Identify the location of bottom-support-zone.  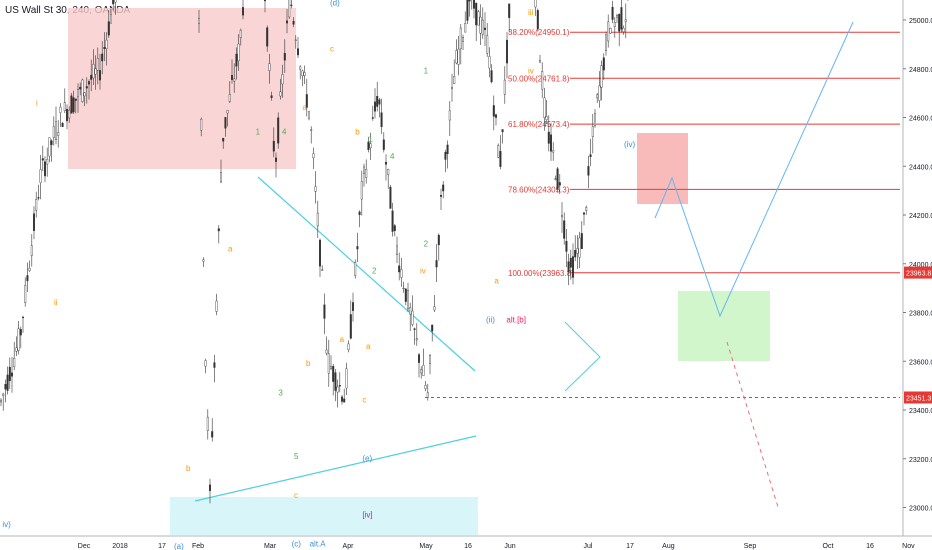
(324, 516).